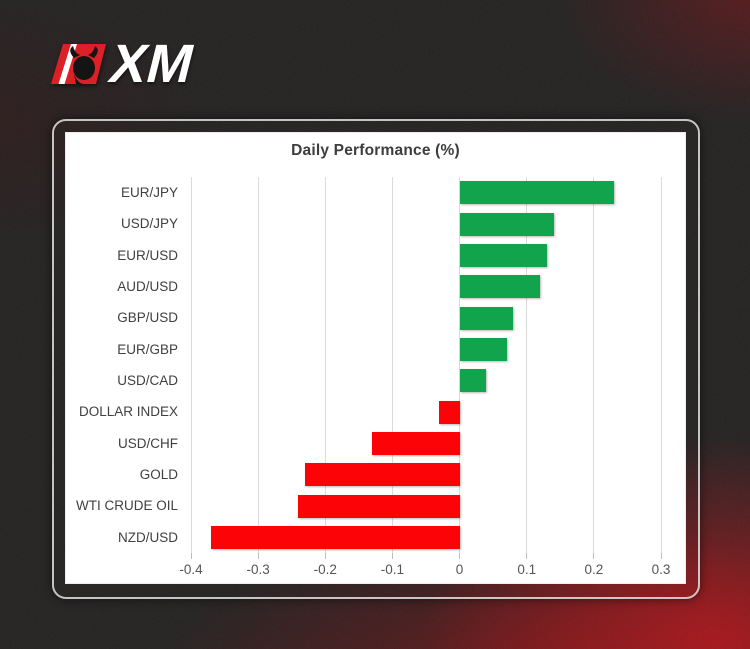 This screenshot has width=750, height=649. What do you see at coordinates (594, 569) in the screenshot?
I see `x-tick-label: 0.2` at bounding box center [594, 569].